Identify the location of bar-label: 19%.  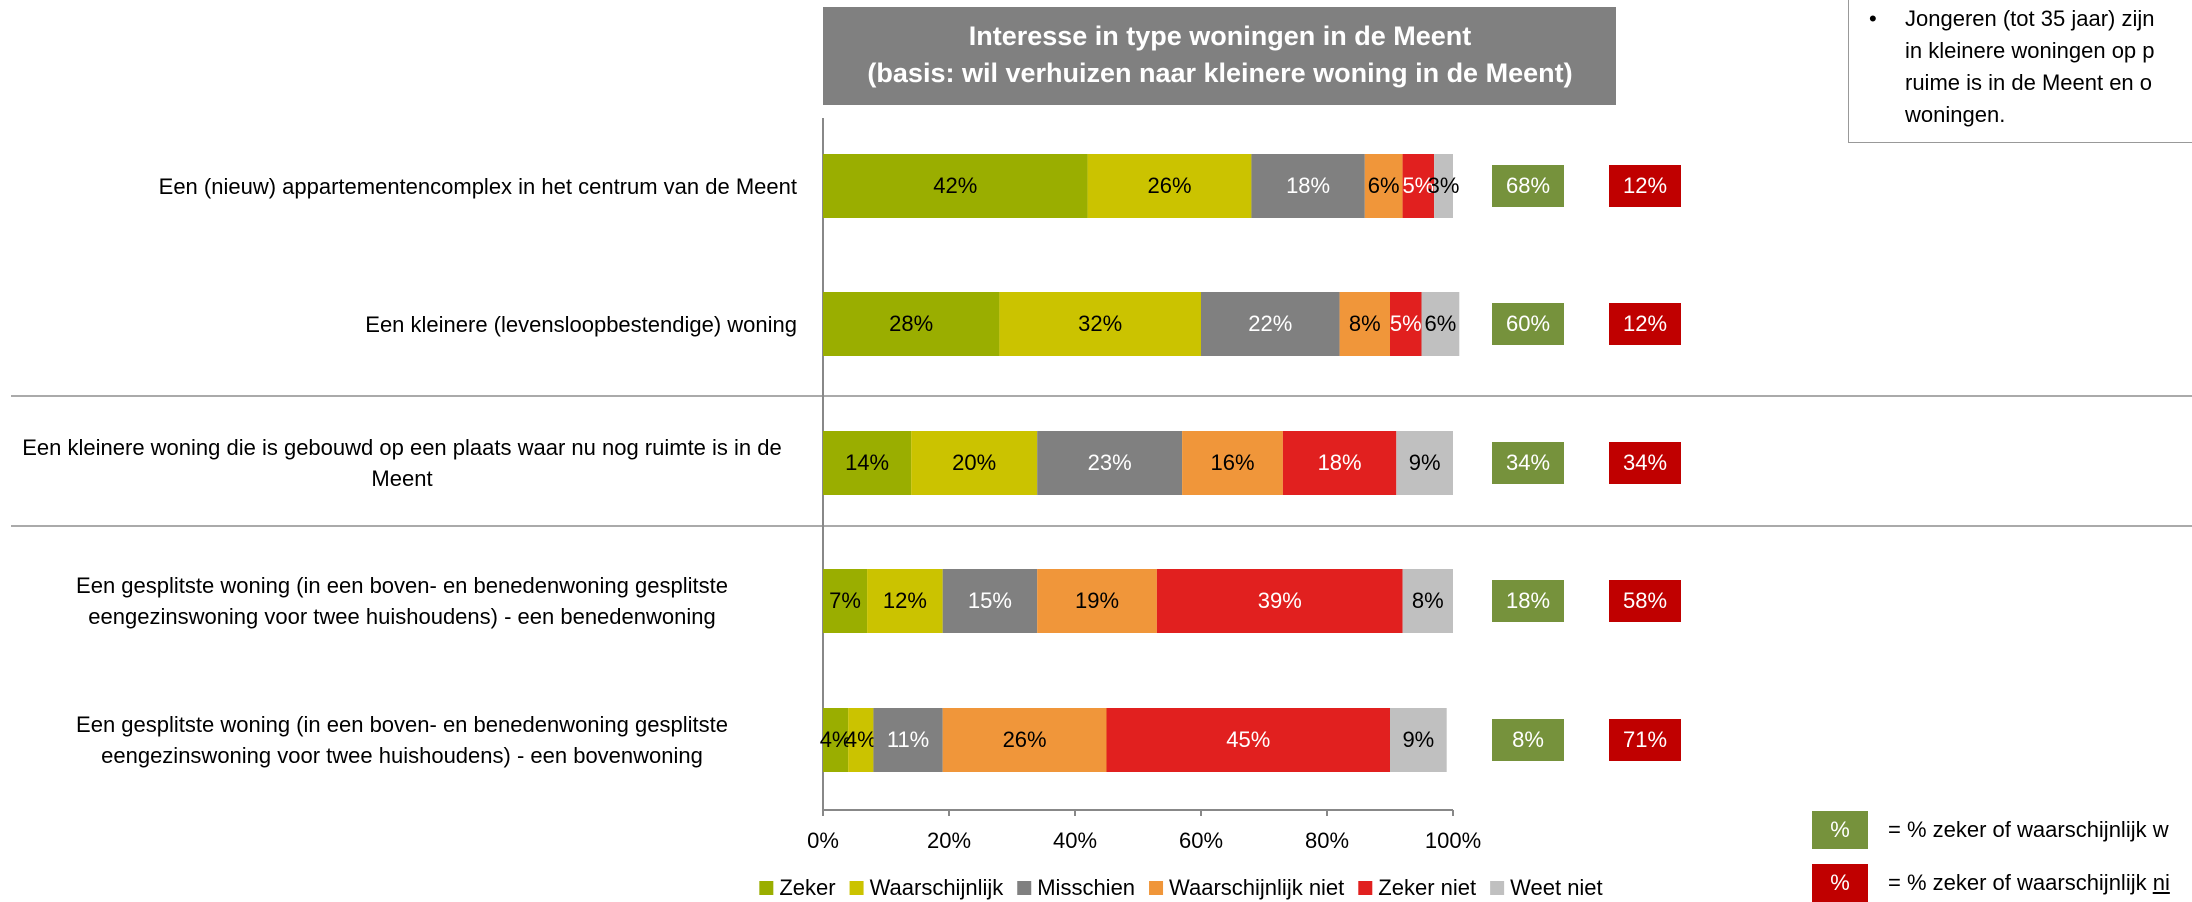
(1097, 600).